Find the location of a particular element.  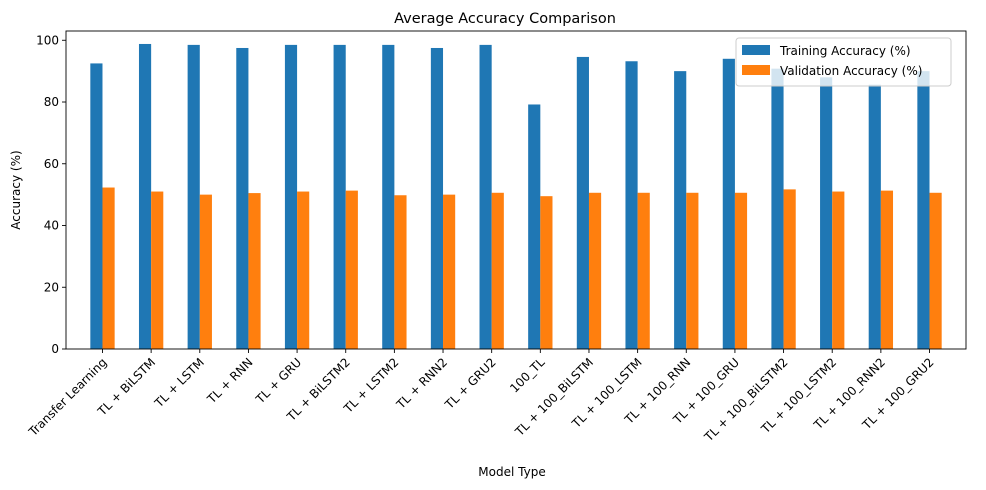

x-tick-label-8: TL + GRU2 is located at coordinates (470, 383).